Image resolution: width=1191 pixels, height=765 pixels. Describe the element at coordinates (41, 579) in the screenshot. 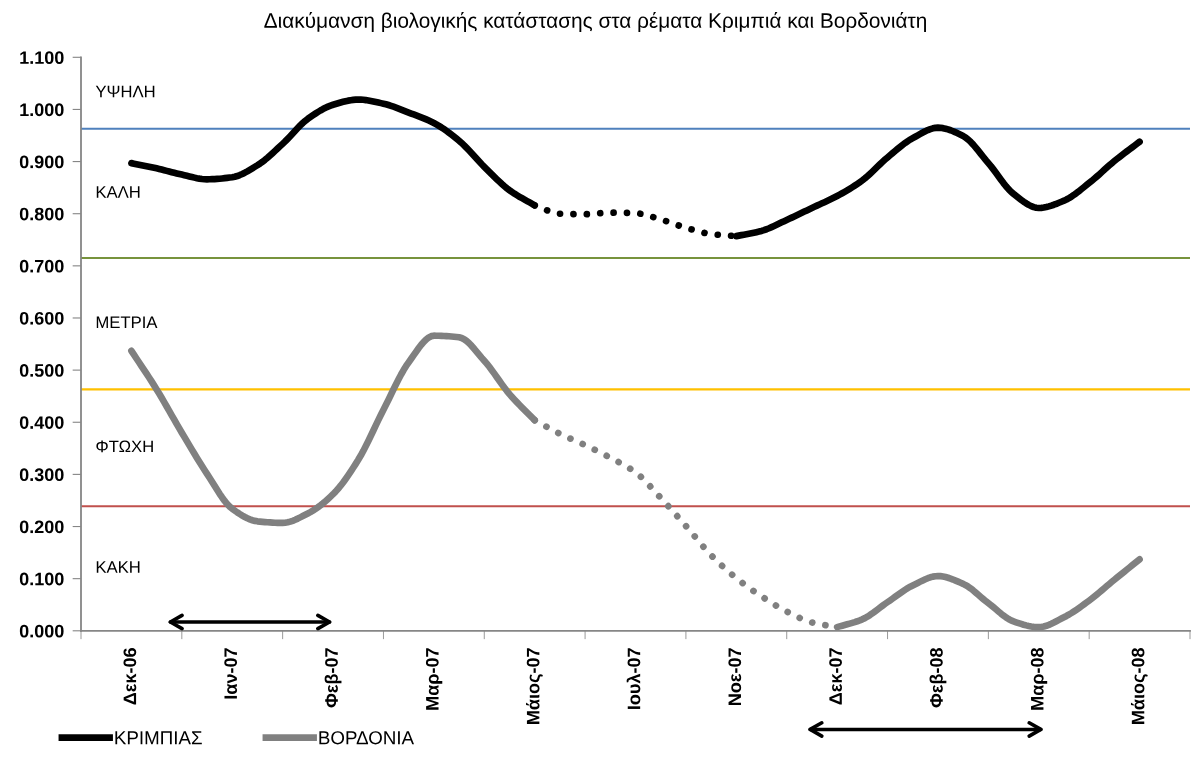

I see `y-tick-label: 0.100` at that location.